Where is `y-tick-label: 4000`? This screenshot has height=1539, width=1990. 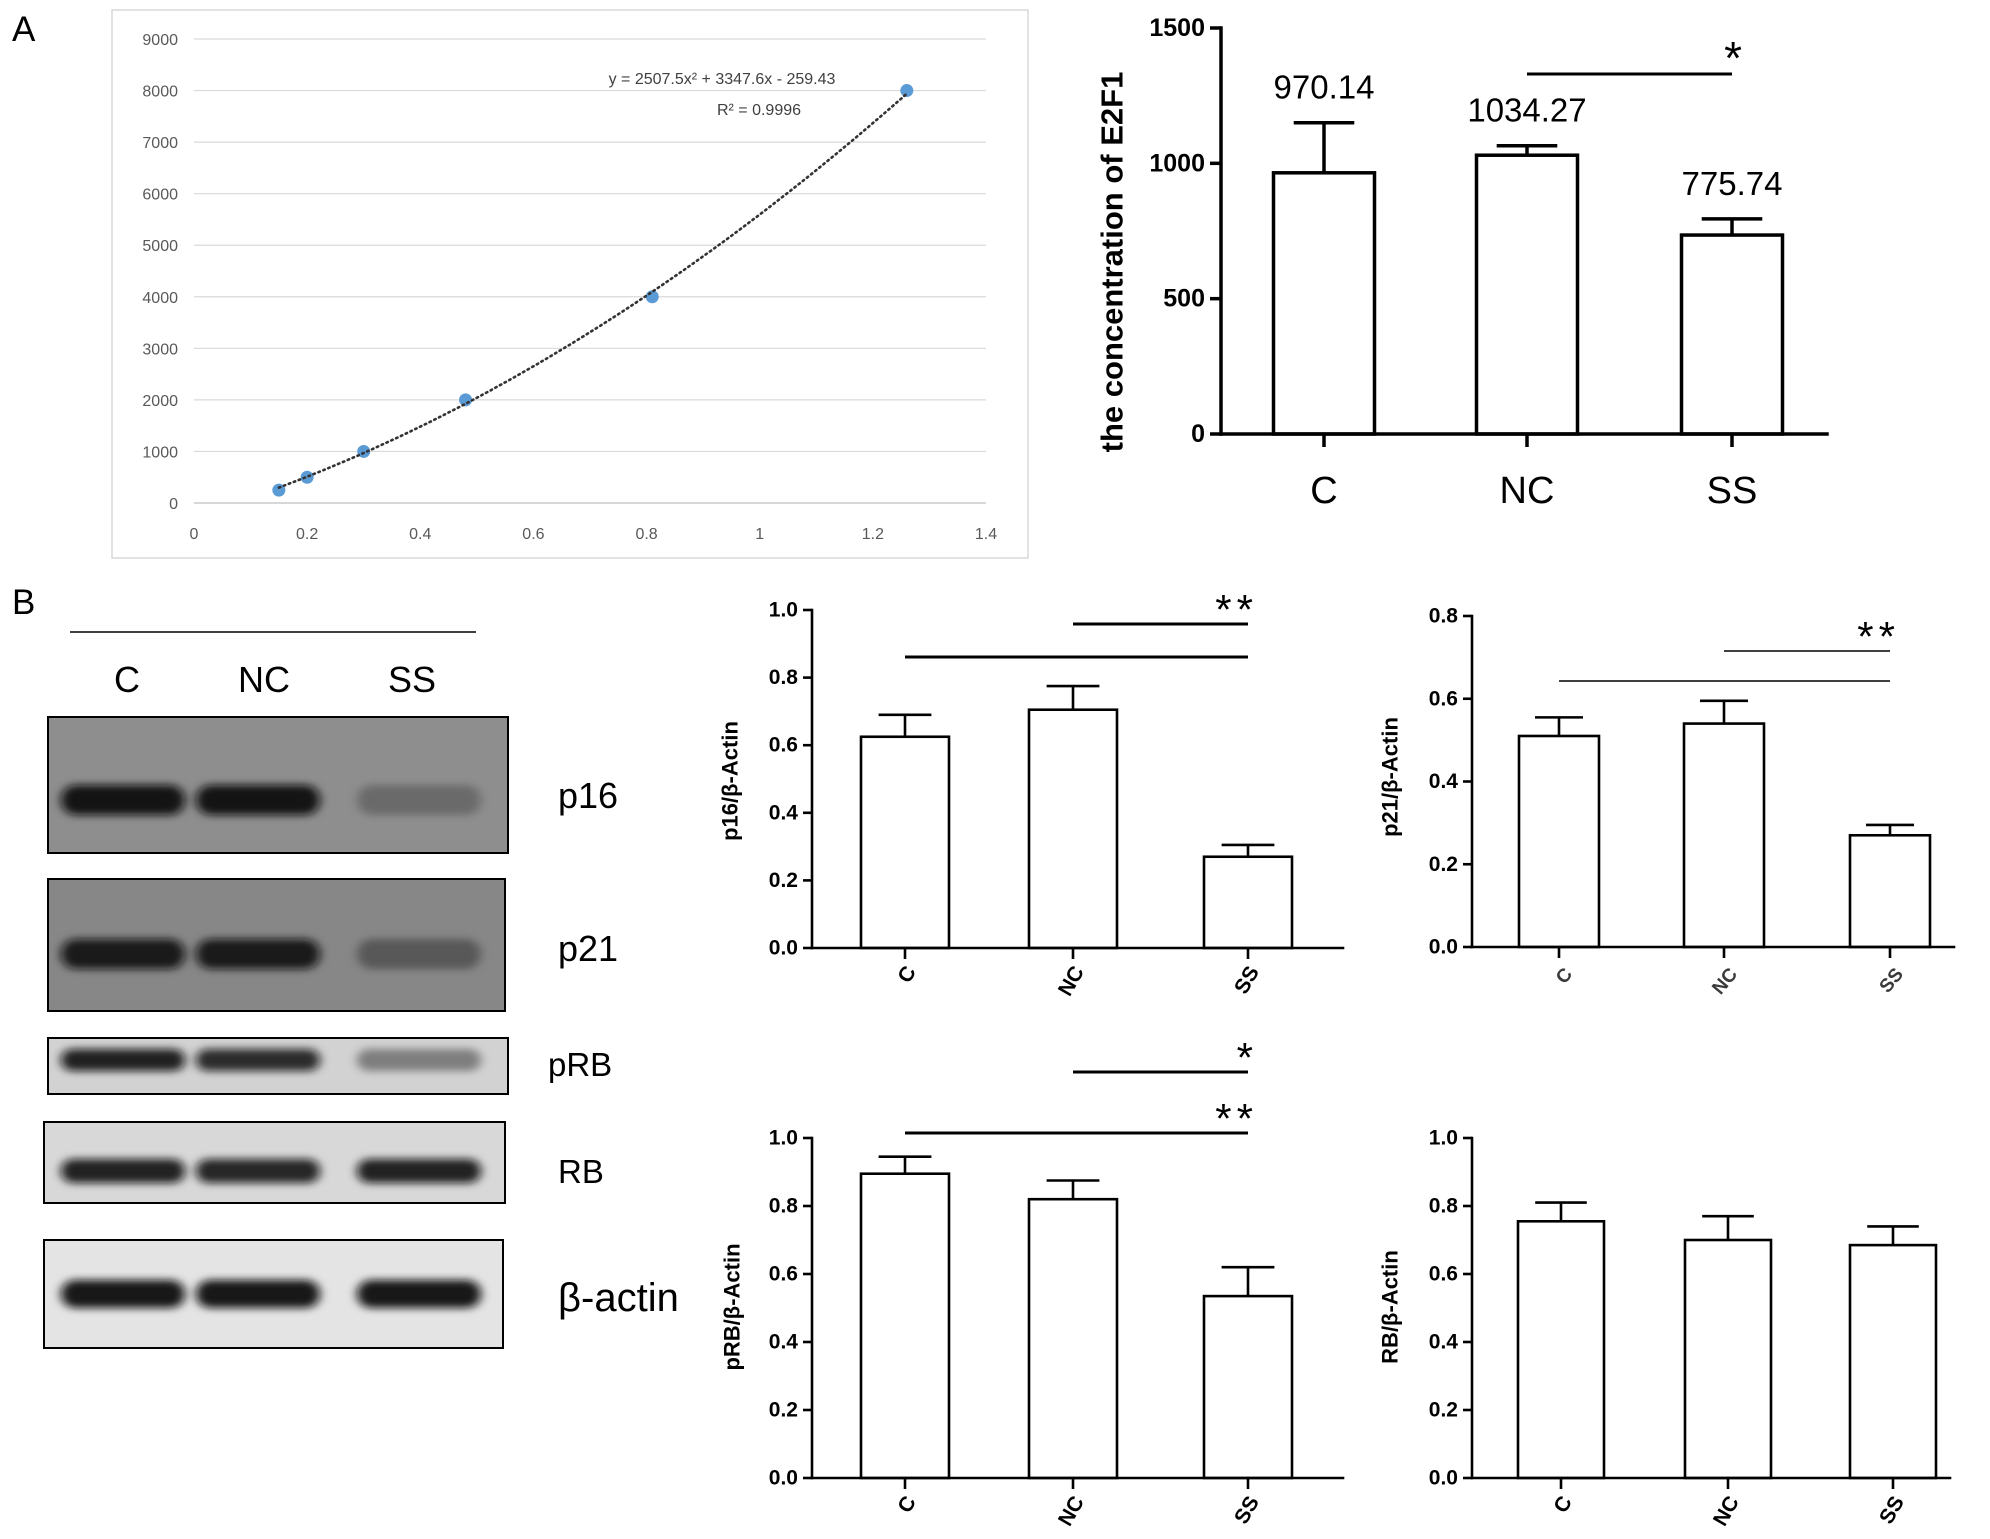
y-tick-label: 4000 is located at coordinates (160, 298).